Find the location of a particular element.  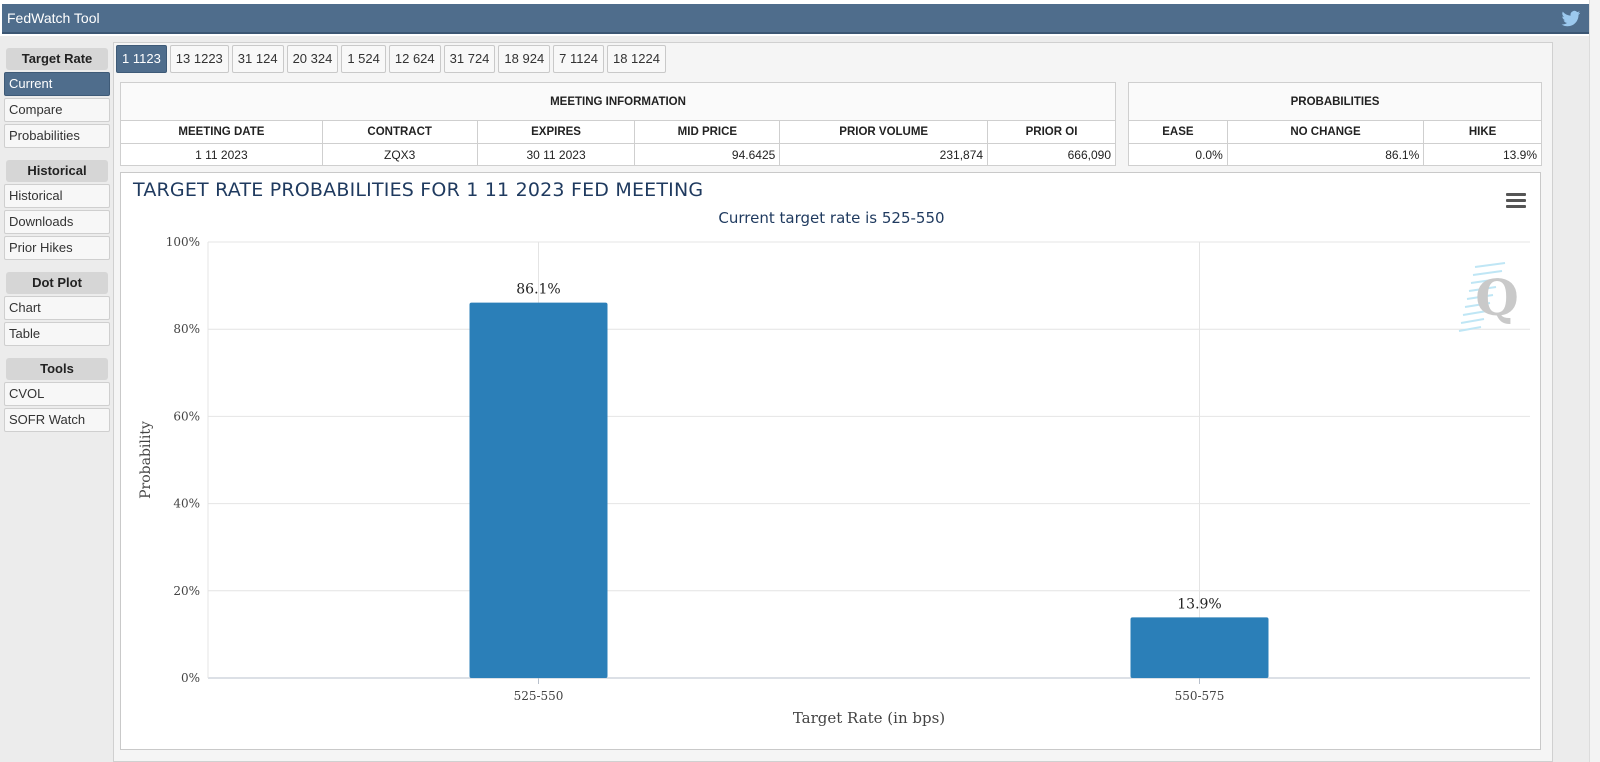

sidebar-item-downloads: Downloads is located at coordinates (57, 222).